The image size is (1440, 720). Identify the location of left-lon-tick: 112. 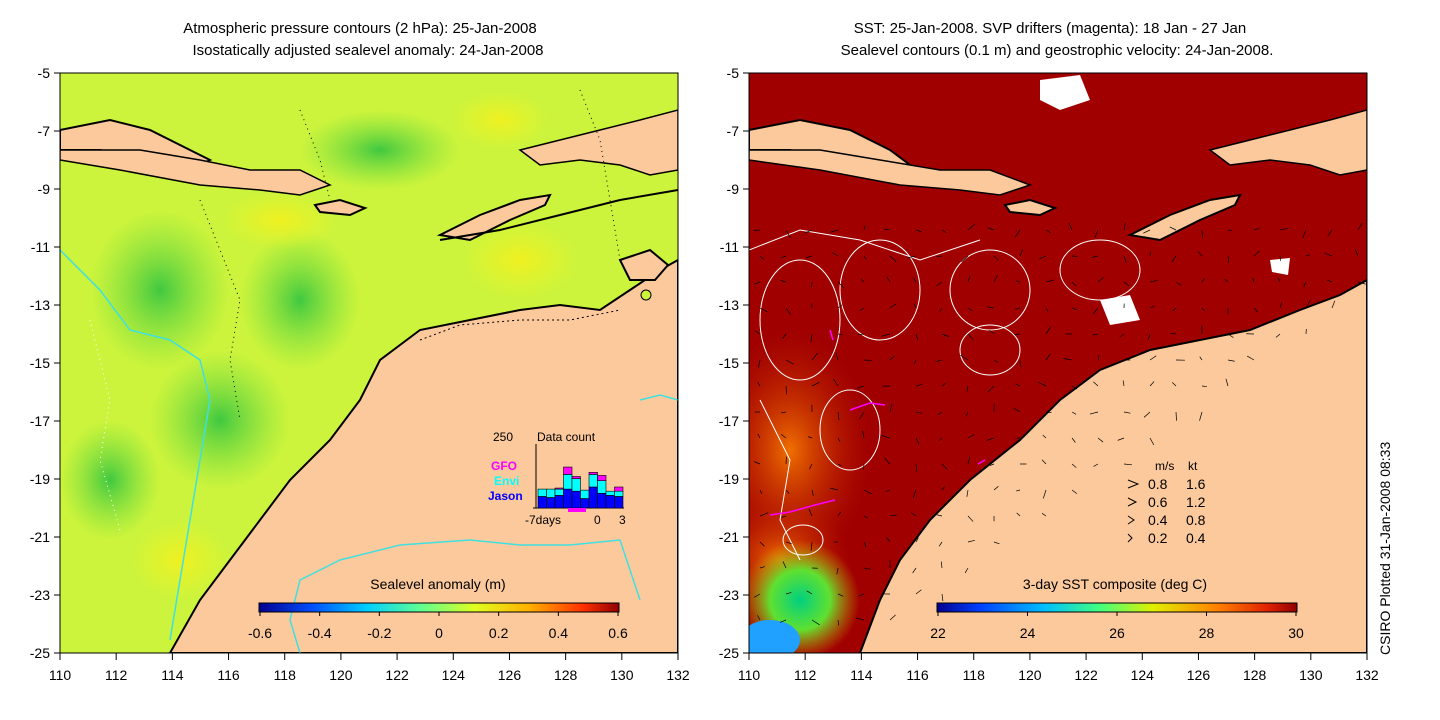
(116, 675).